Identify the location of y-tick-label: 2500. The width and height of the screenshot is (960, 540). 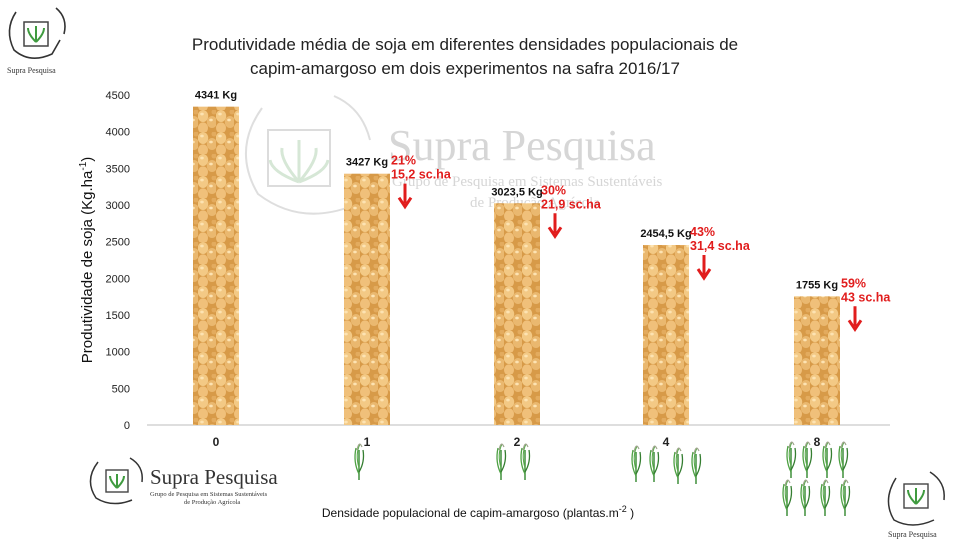
(118, 243).